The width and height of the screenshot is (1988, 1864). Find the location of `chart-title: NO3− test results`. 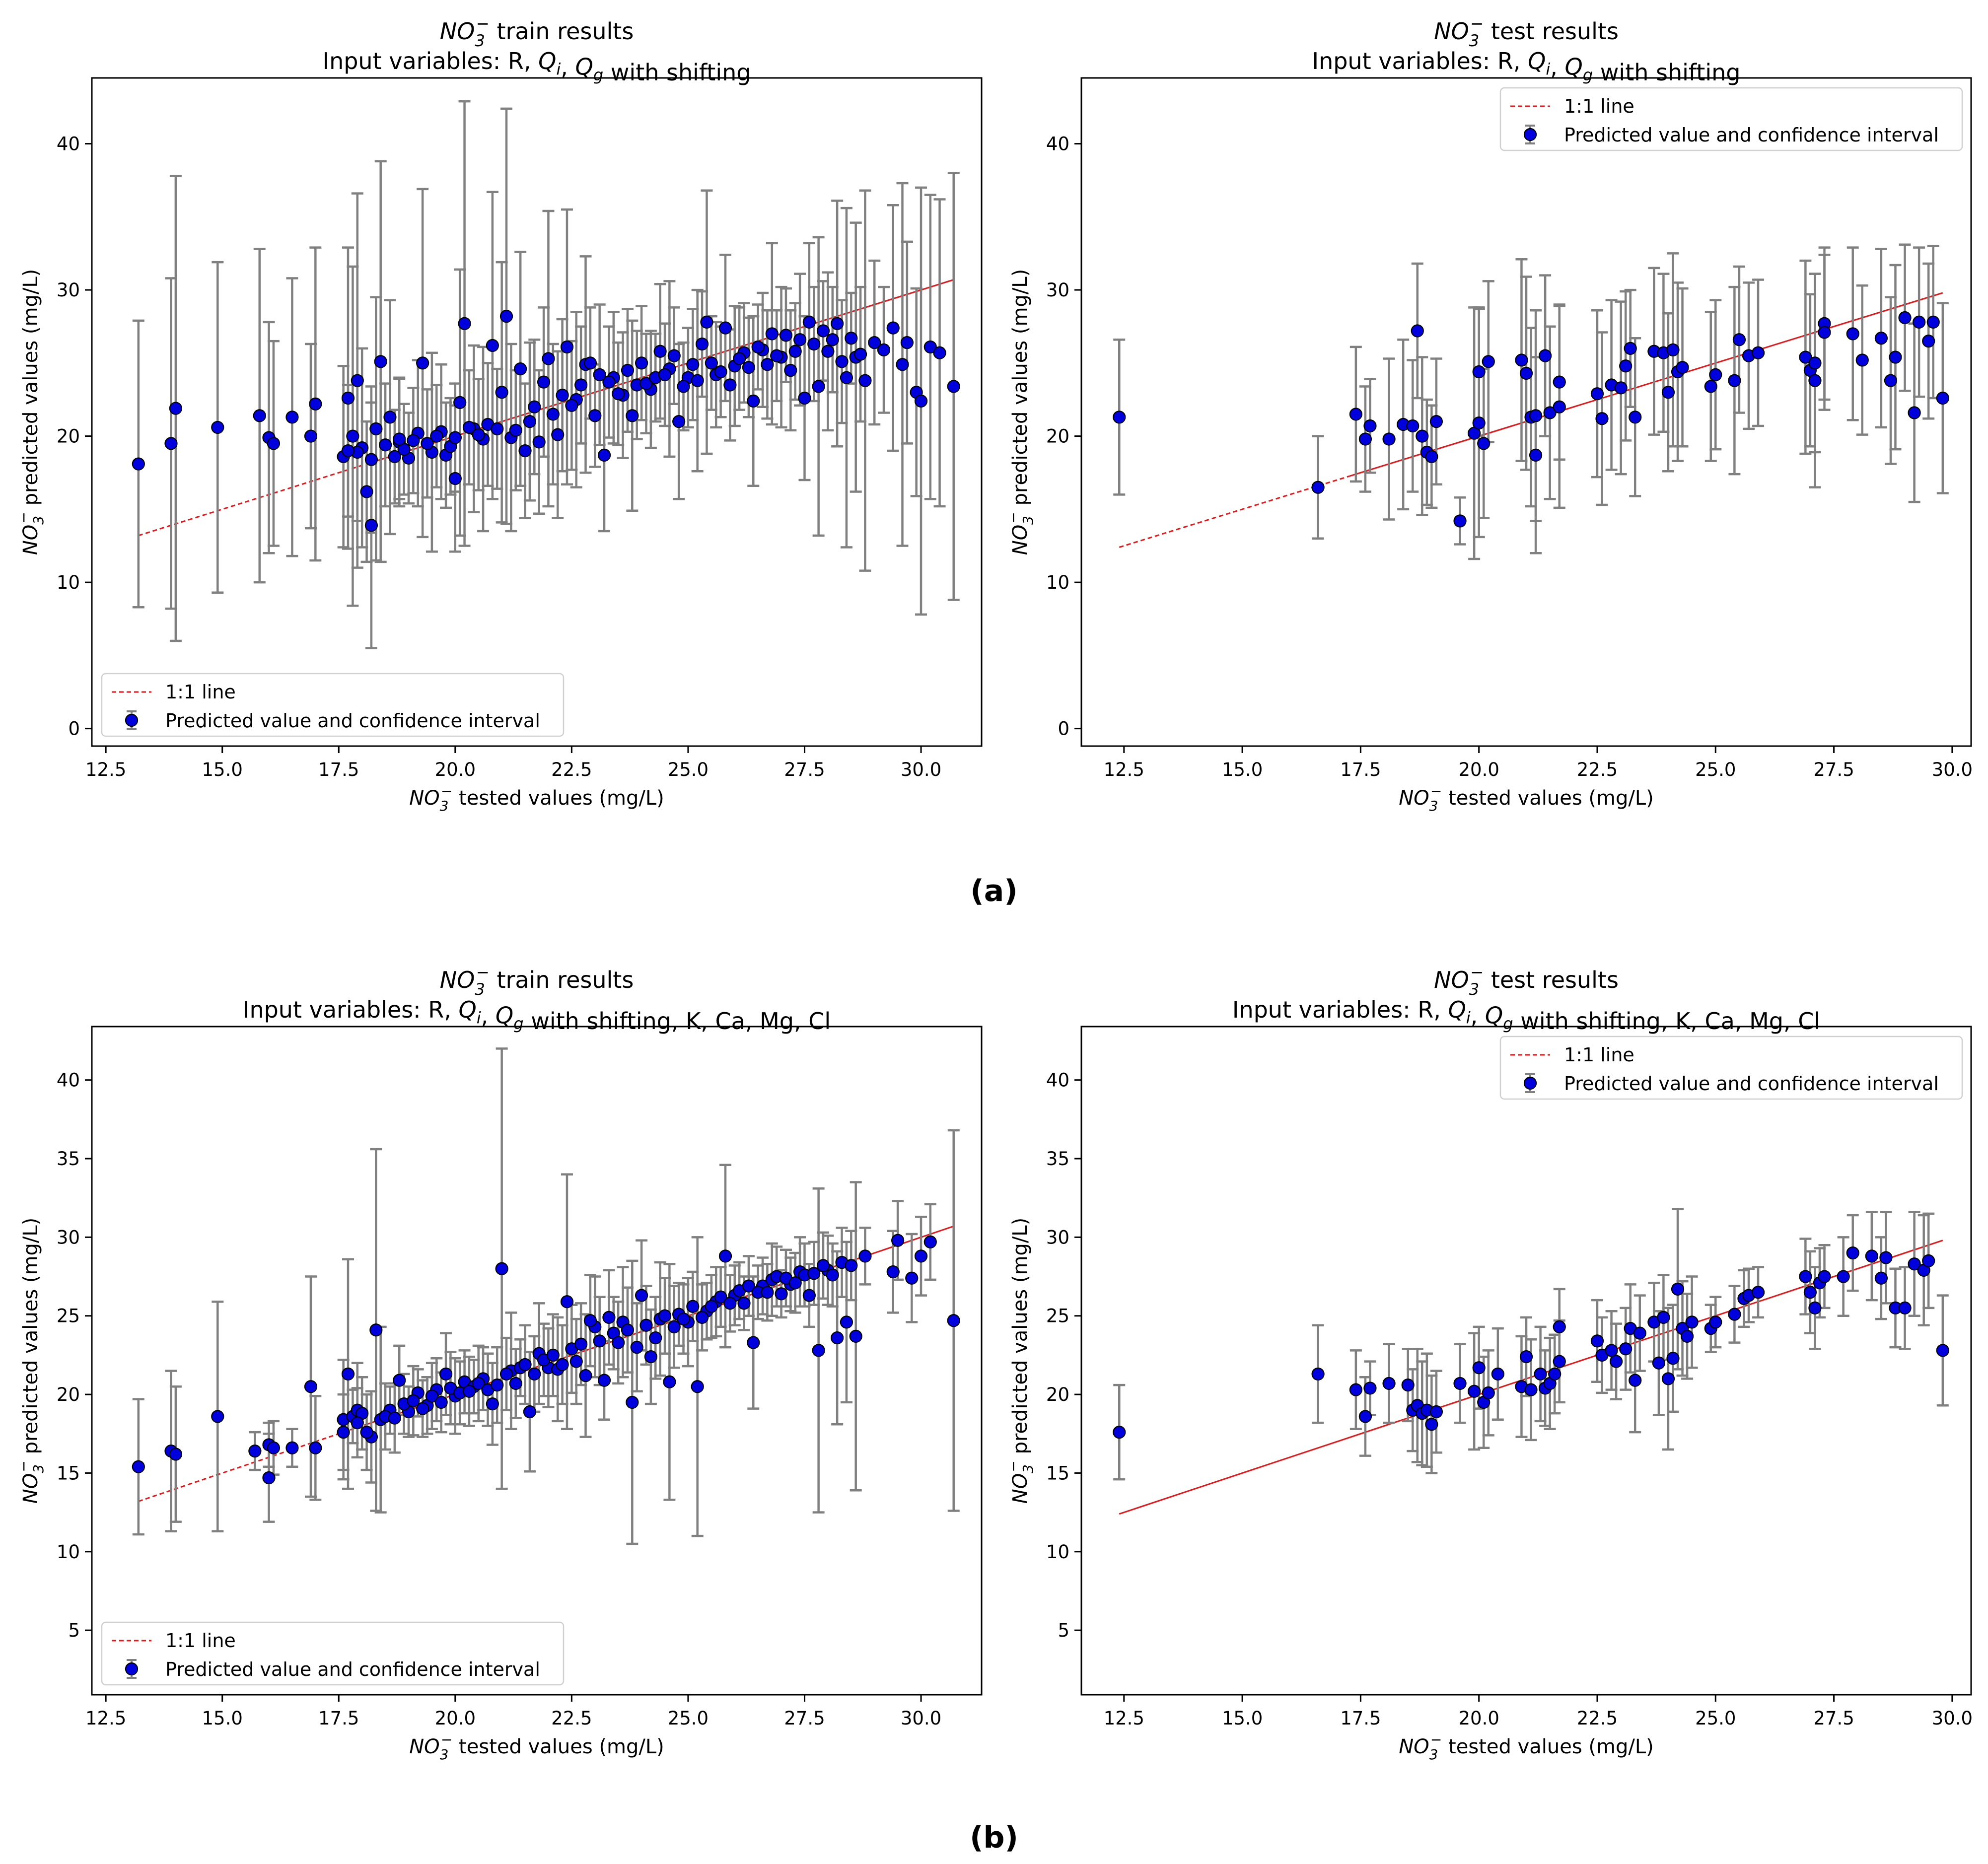

chart-title: NO3− test results is located at coordinates (1526, 32).